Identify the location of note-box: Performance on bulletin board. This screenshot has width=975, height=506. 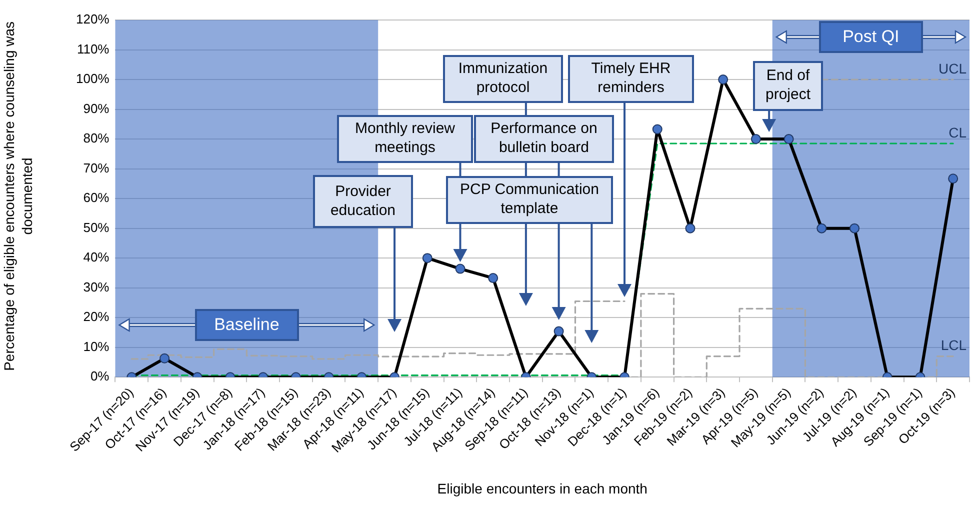
(544, 139).